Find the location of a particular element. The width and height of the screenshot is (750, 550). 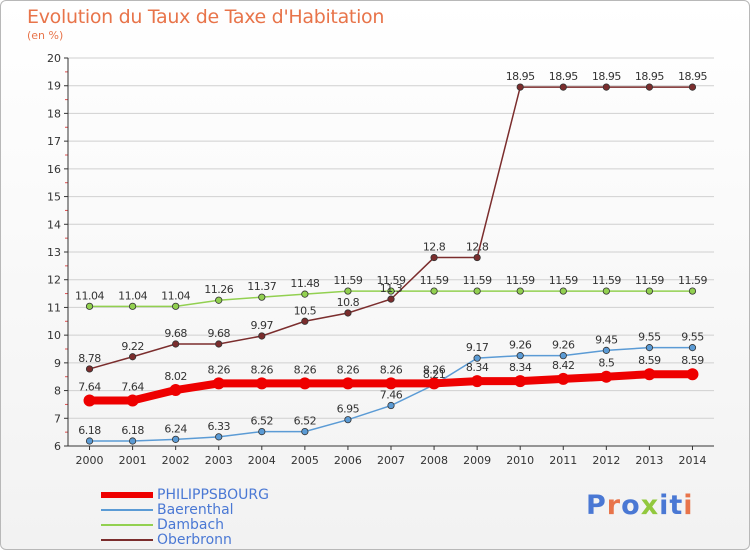

data-label-baerenthal: 9.45 is located at coordinates (606, 339).